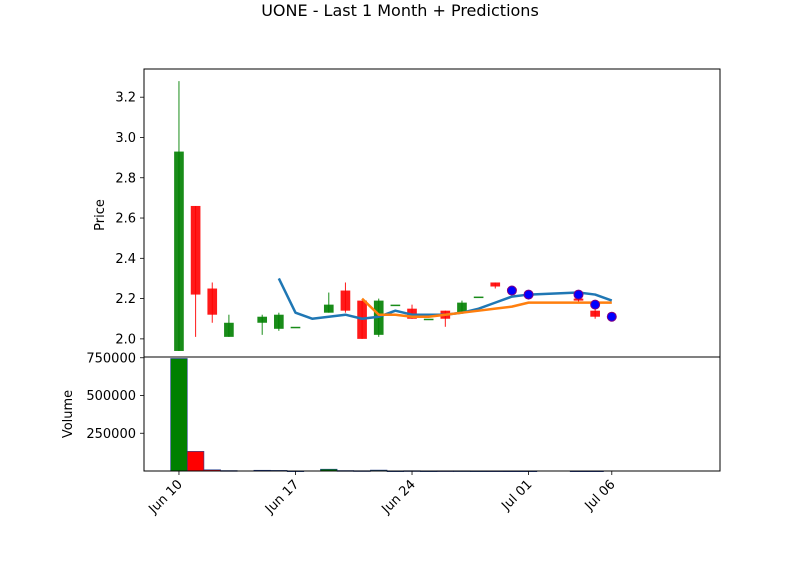 The height and width of the screenshot is (575, 800). Describe the element at coordinates (111, 396) in the screenshot. I see `volume-tick-label: 500000` at that location.